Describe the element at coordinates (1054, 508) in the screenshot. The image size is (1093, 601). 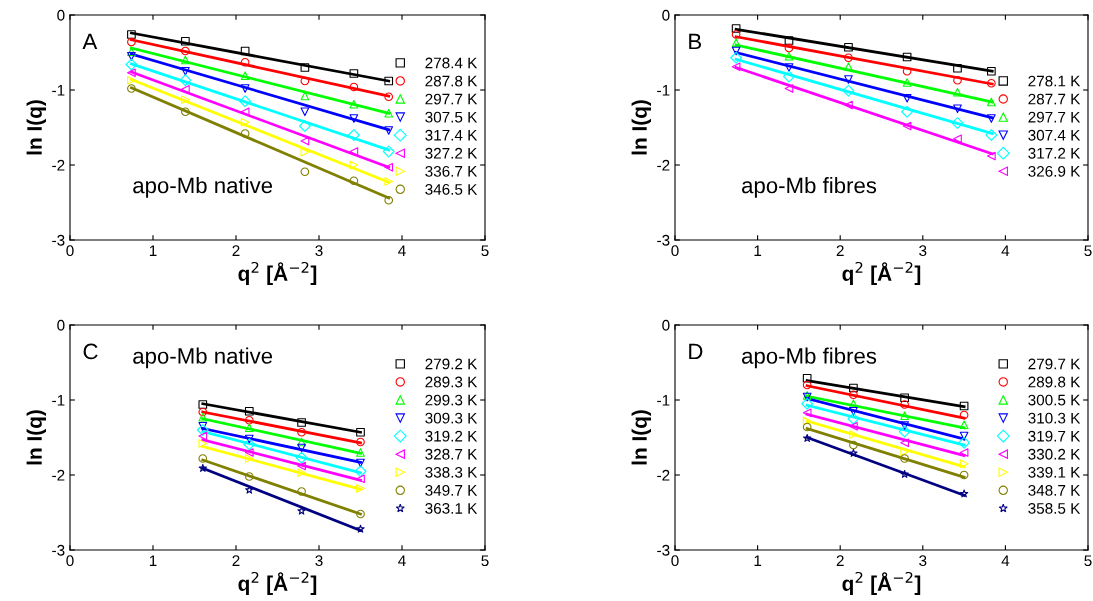
I see `legend-label: 358.5 K` at that location.